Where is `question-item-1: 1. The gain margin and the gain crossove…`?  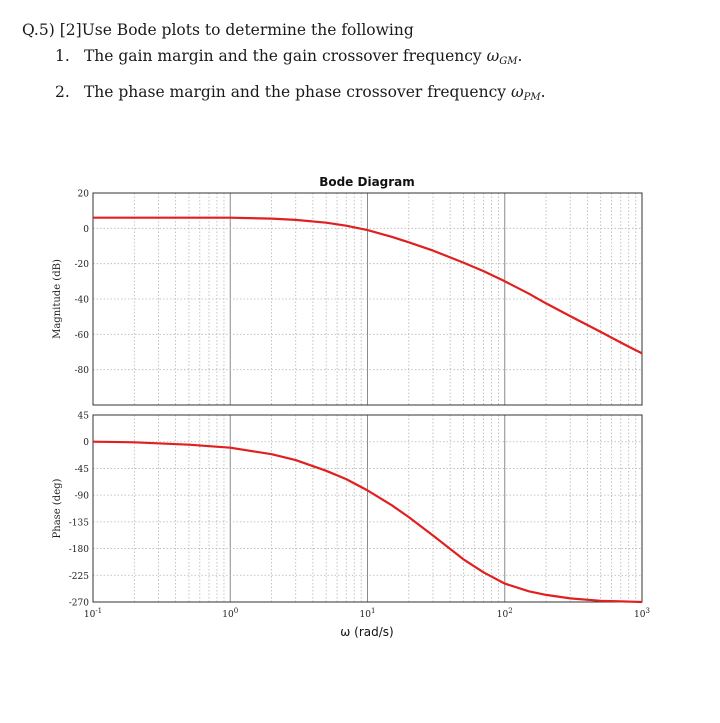
question-item-1: 1. The gain margin and the gain crossove… is located at coordinates (288, 57).